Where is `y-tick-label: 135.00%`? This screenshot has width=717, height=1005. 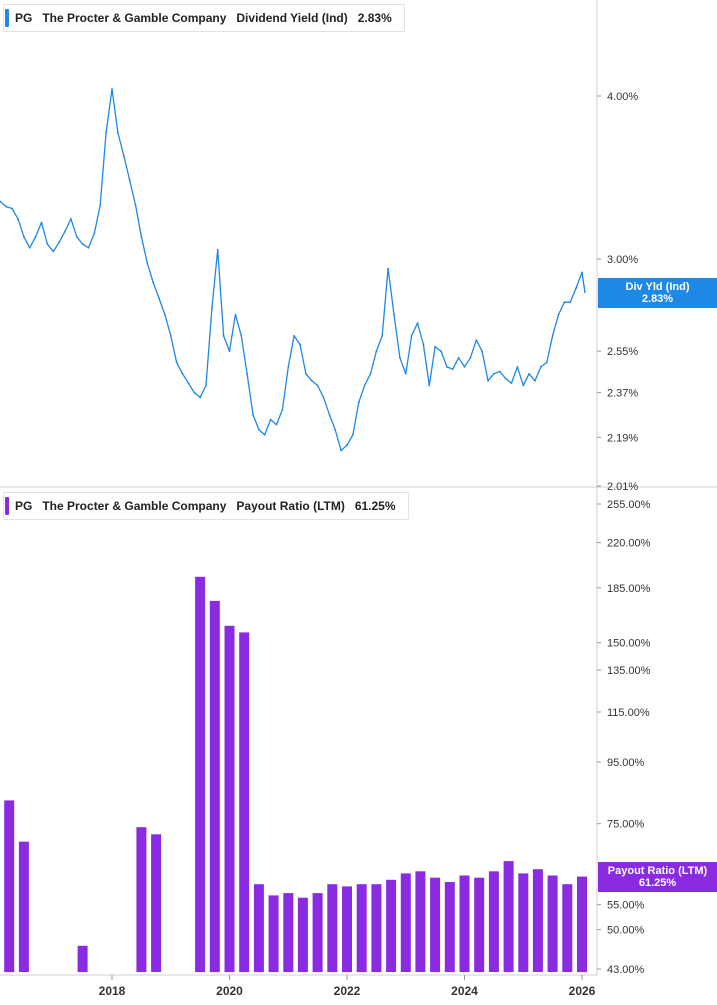
y-tick-label: 135.00% is located at coordinates (629, 671).